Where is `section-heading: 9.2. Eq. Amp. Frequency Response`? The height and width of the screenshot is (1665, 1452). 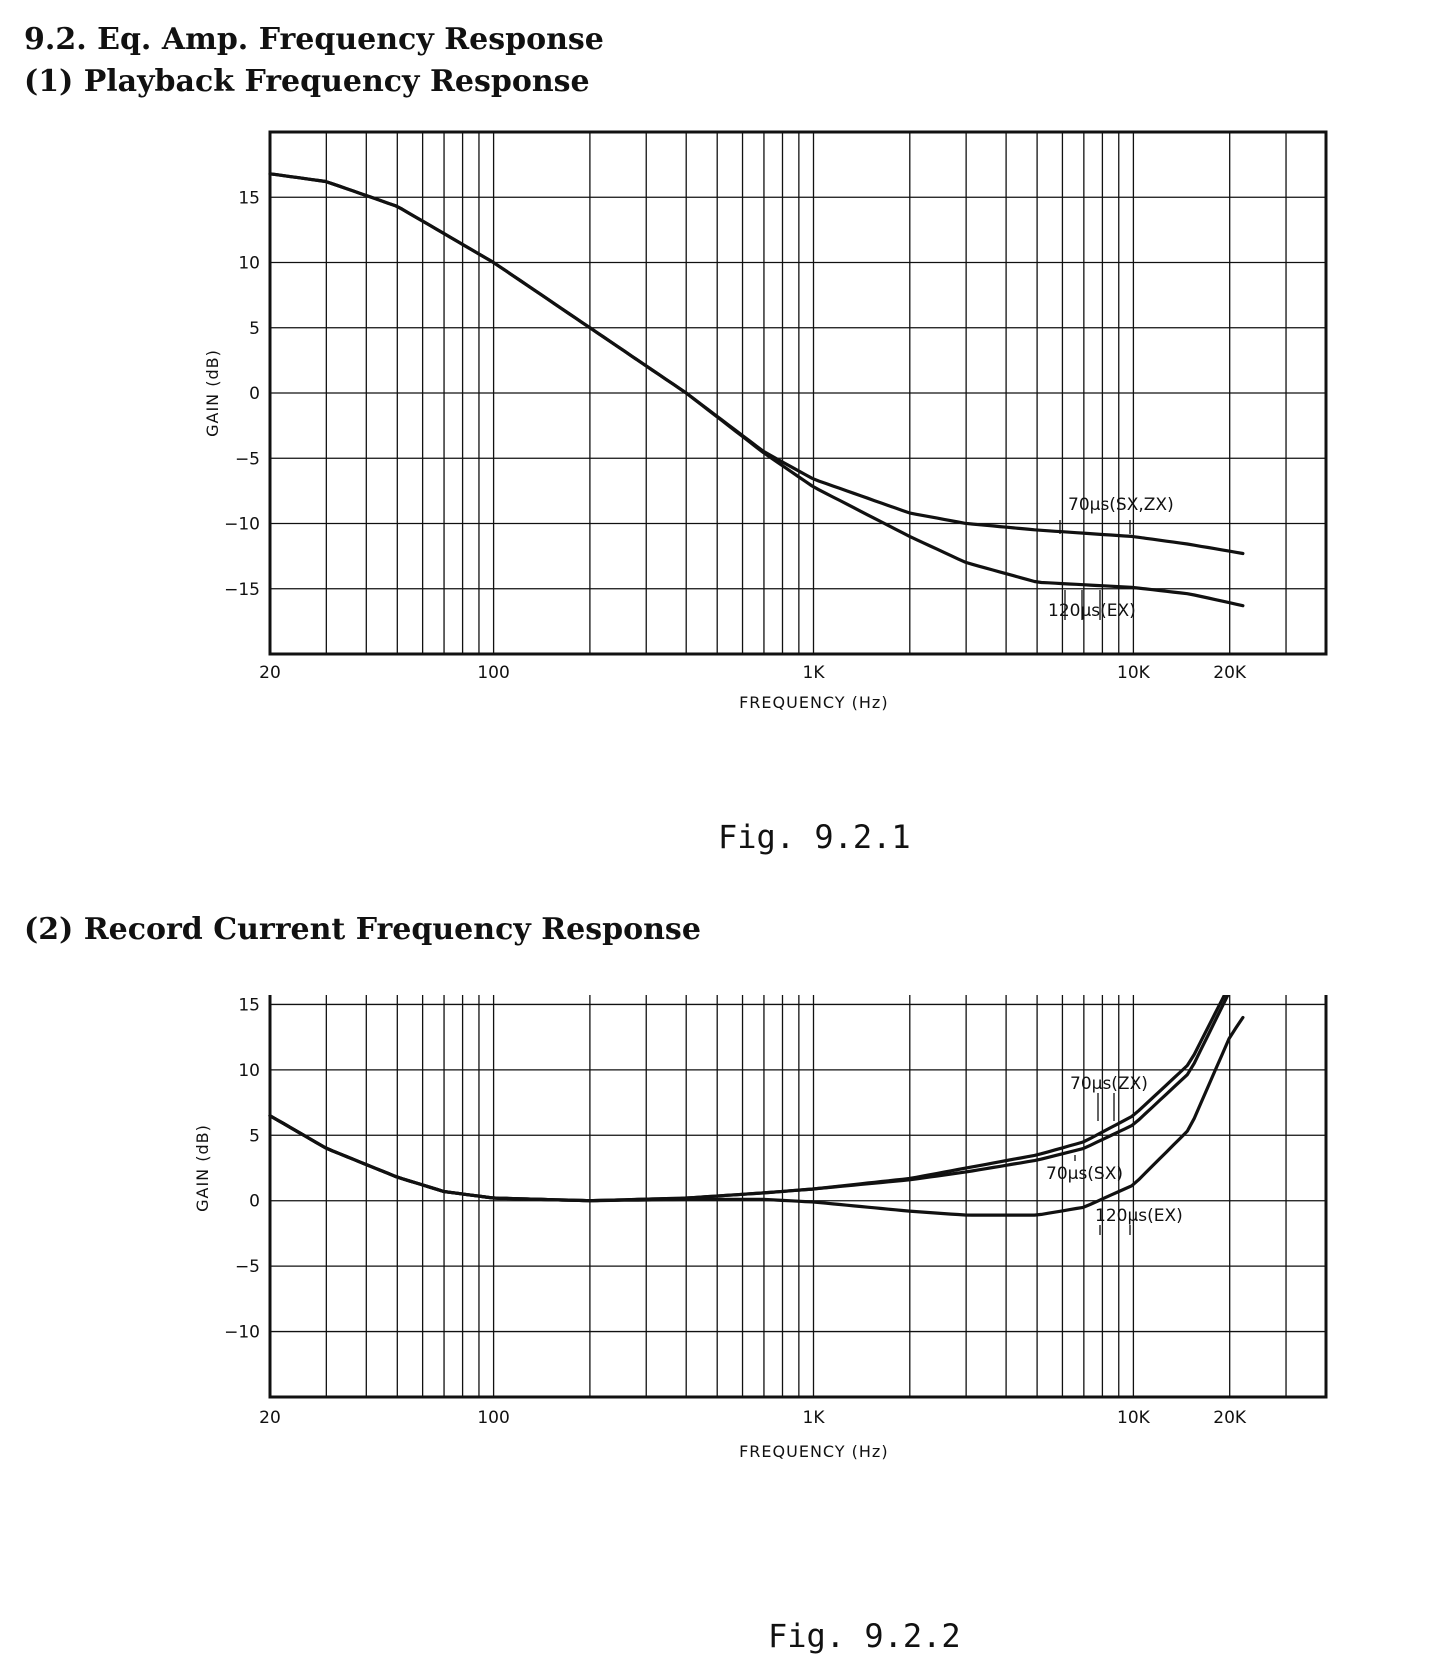 section-heading: 9.2. Eq. Amp. Frequency Response is located at coordinates (314, 39).